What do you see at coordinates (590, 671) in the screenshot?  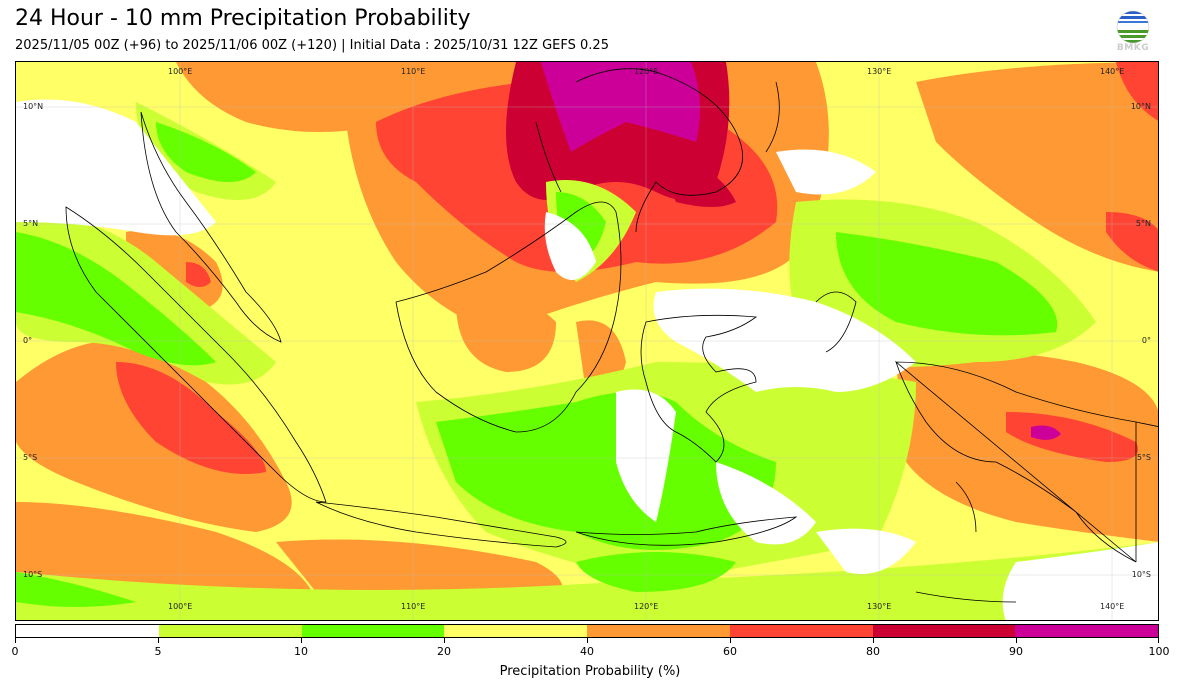 I see `colorbar-label: Precipitation Probability (%)` at bounding box center [590, 671].